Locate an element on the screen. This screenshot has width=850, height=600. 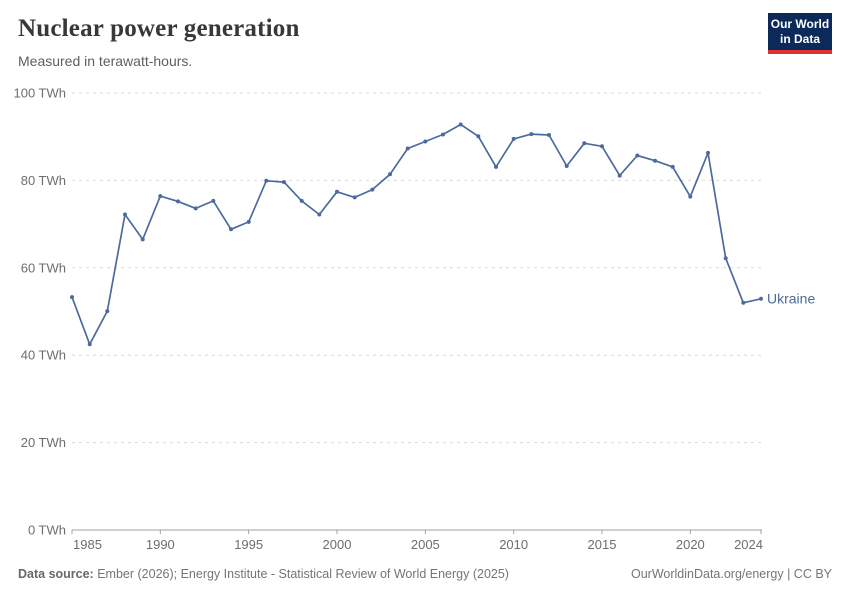
x-axis-label: 2010 is located at coordinates (513, 544).